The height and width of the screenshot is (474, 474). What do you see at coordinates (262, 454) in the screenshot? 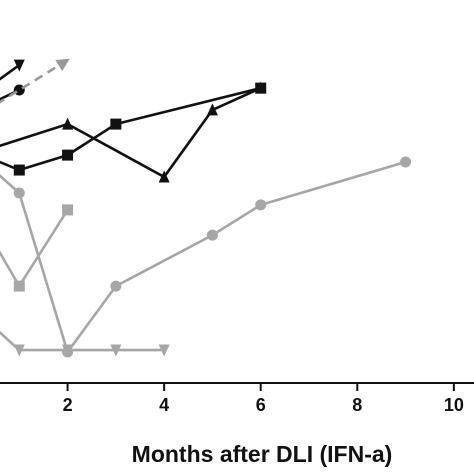
I see `x-axis-label: Months after DLI (IFN-a)` at bounding box center [262, 454].